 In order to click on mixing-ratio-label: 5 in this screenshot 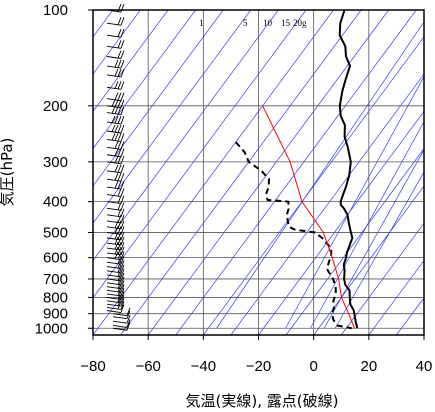, I will do `click(245, 23)`.